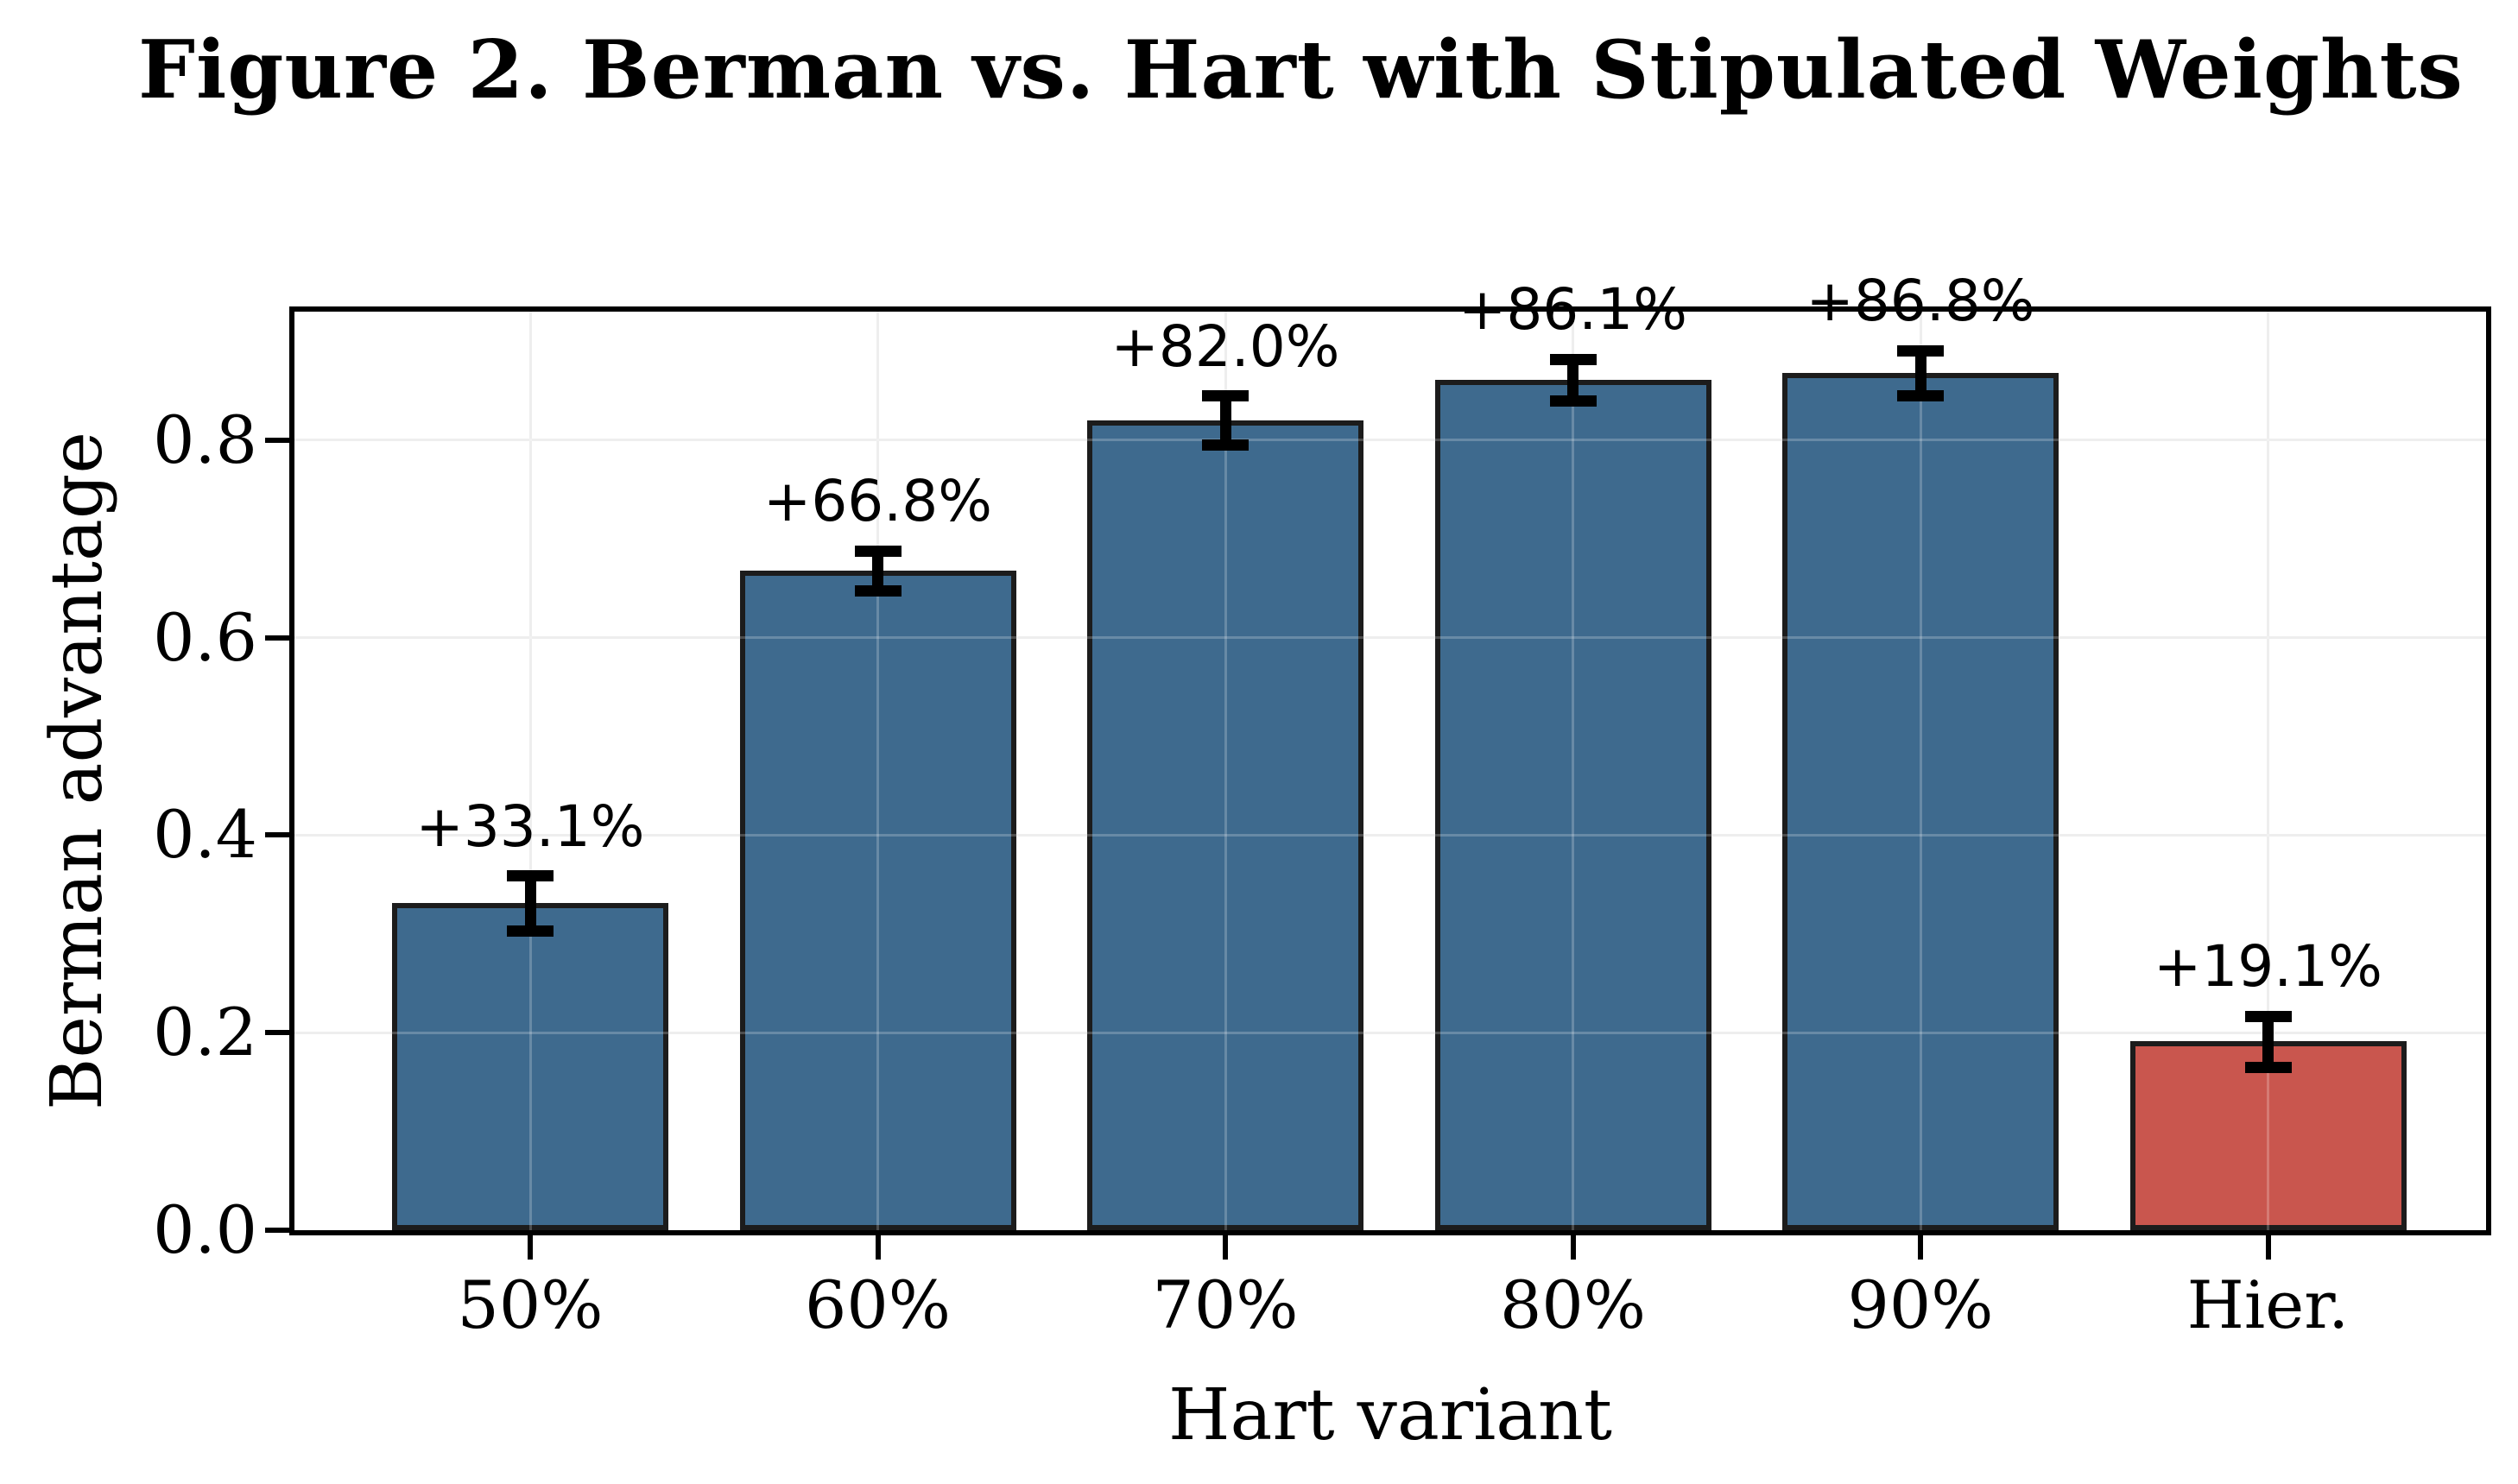  What do you see at coordinates (878, 1304) in the screenshot?
I see `x-tick-label: 60%` at bounding box center [878, 1304].